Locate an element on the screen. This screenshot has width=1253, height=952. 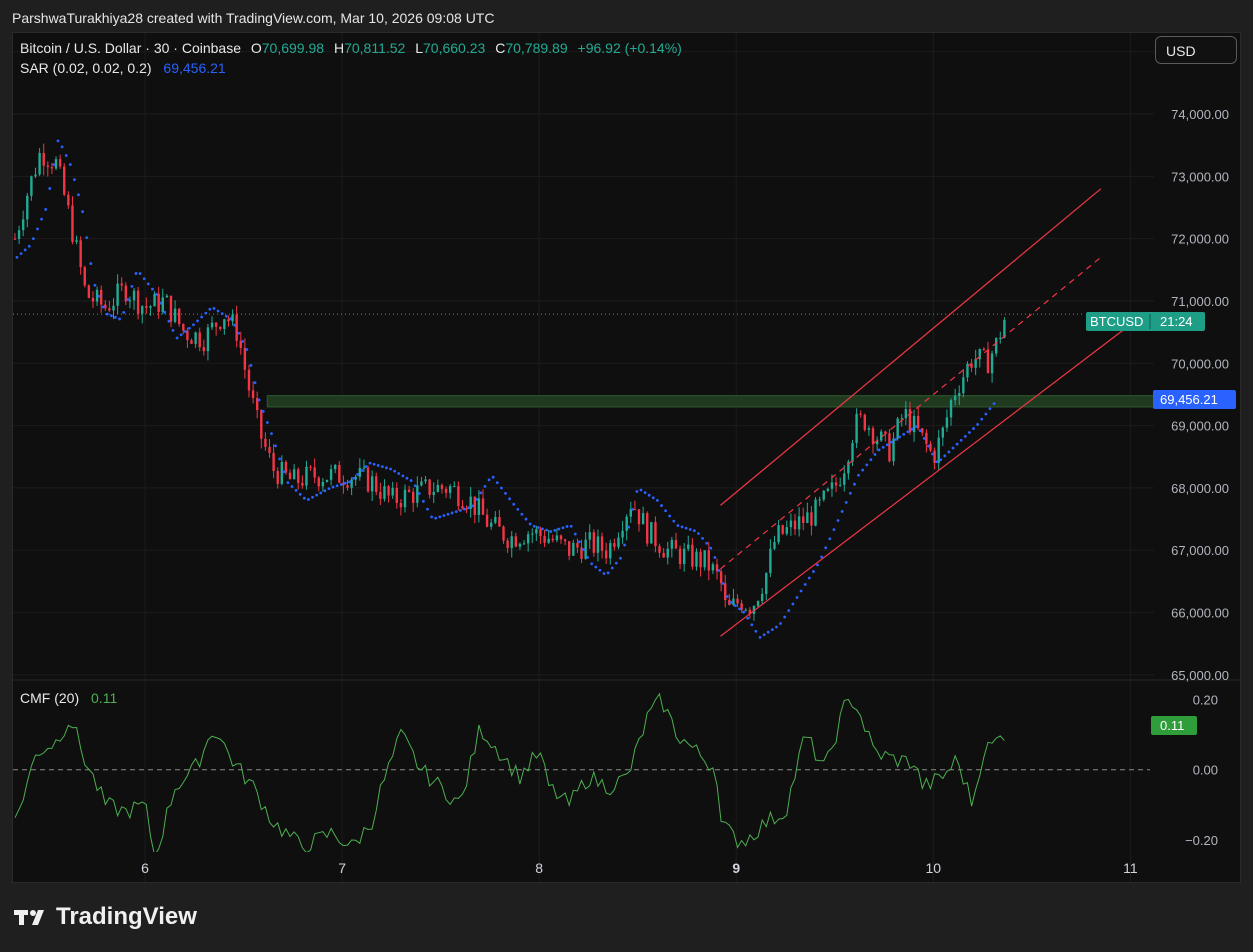
close-value: 70,789.89 is located at coordinates (536, 48).